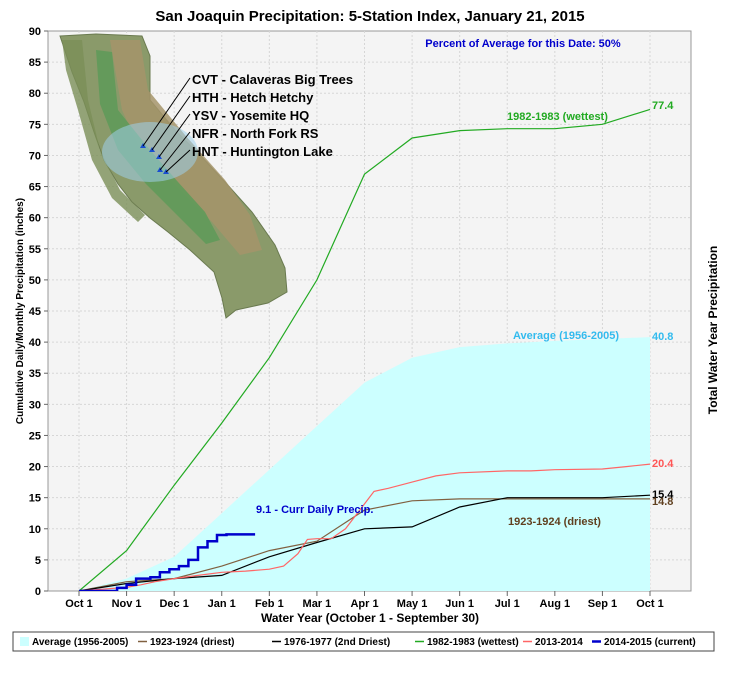 This screenshot has height=679, width=740. I want to click on end-value-label: 14.8, so click(662, 502).